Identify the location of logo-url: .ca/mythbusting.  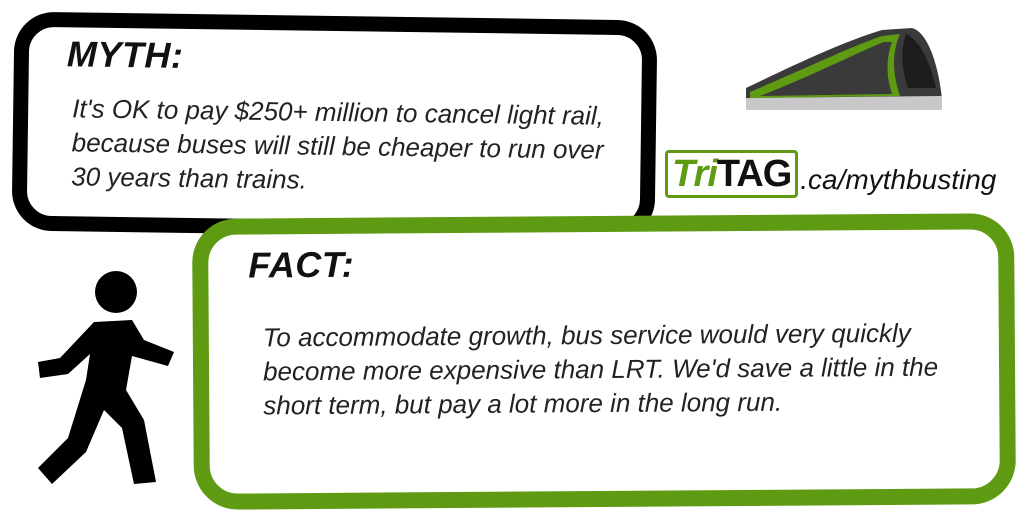
(898, 179).